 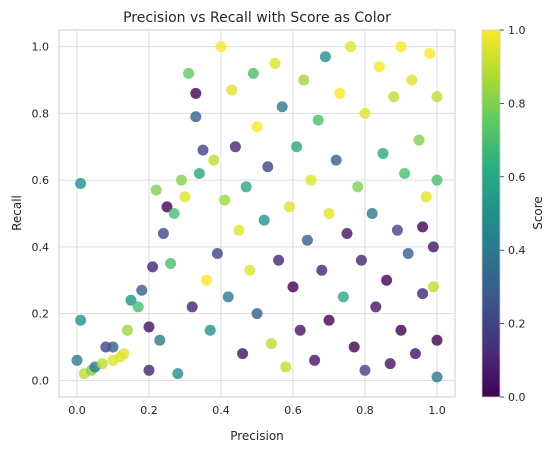 I want to click on y-tick-label: 0.4, so click(x=41, y=247).